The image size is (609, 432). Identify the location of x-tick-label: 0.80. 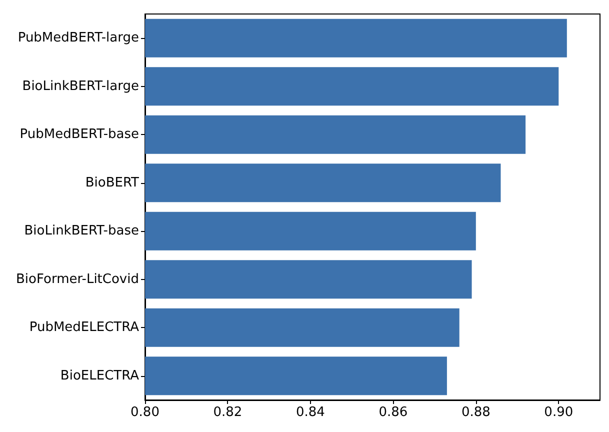
(145, 412).